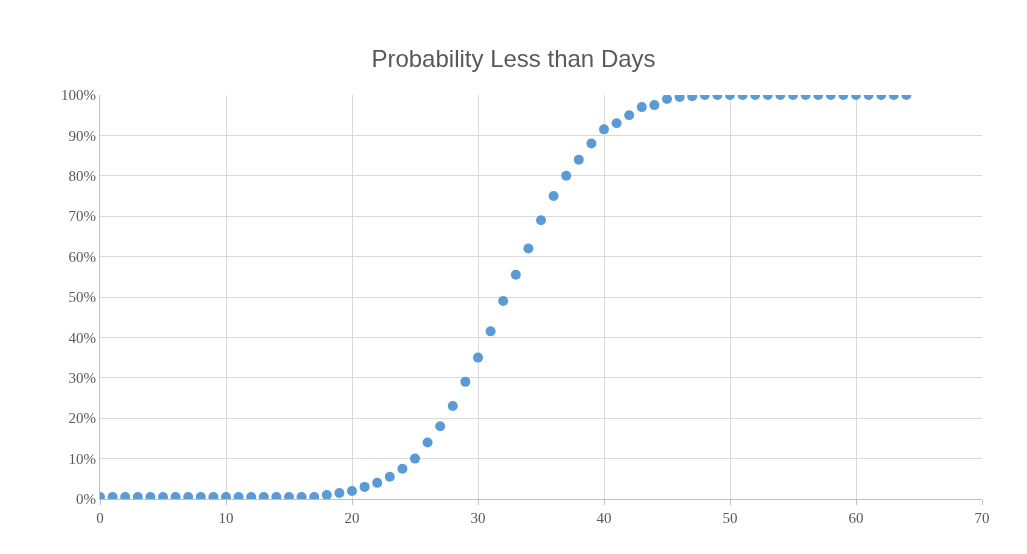 Image resolution: width=1027 pixels, height=554 pixels. Describe the element at coordinates (226, 518) in the screenshot. I see `x-tick-label: 10` at that location.